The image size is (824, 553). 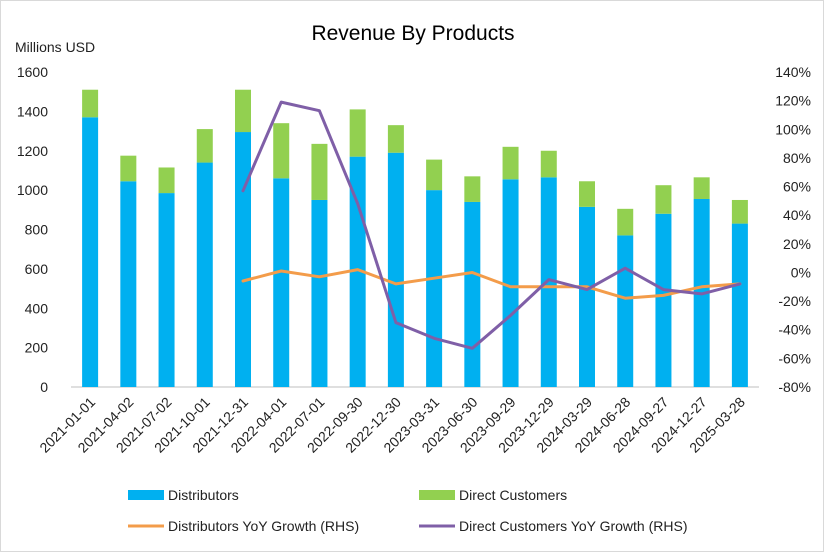 What do you see at coordinates (32, 151) in the screenshot?
I see `y-tick-label: 1200` at bounding box center [32, 151].